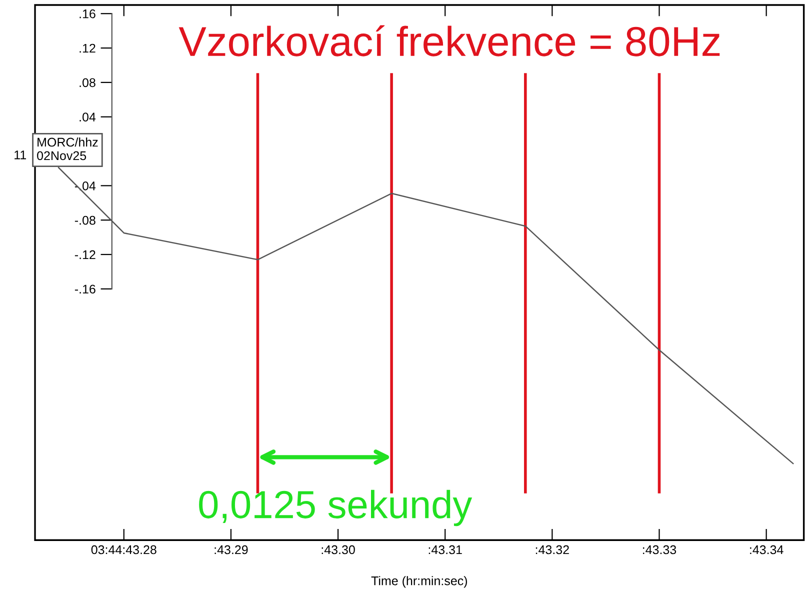 Image resolution: width=805 pixels, height=589 pixels. What do you see at coordinates (552, 549) in the screenshot?
I see `x-tick-label: :43.32` at bounding box center [552, 549].